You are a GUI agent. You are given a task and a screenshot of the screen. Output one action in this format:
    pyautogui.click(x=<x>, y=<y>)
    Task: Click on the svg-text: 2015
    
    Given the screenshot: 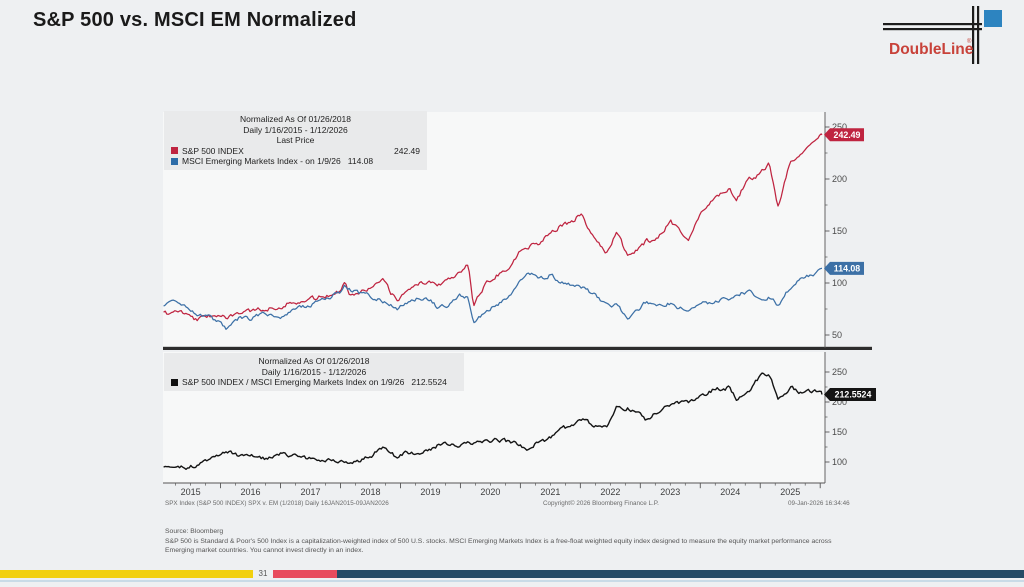 What is the action you would take?
    pyautogui.click(x=191, y=492)
    